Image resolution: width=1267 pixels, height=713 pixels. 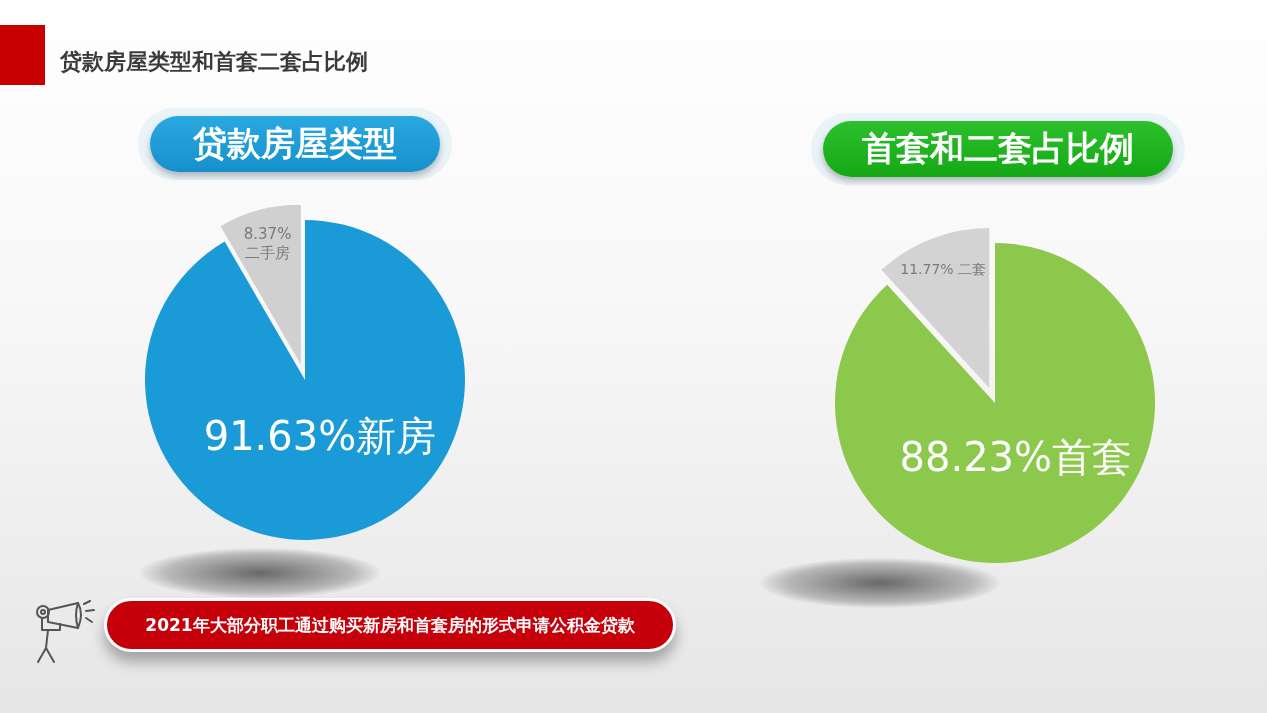 I want to click on chart-title: 贷款房屋类型, so click(x=295, y=143).